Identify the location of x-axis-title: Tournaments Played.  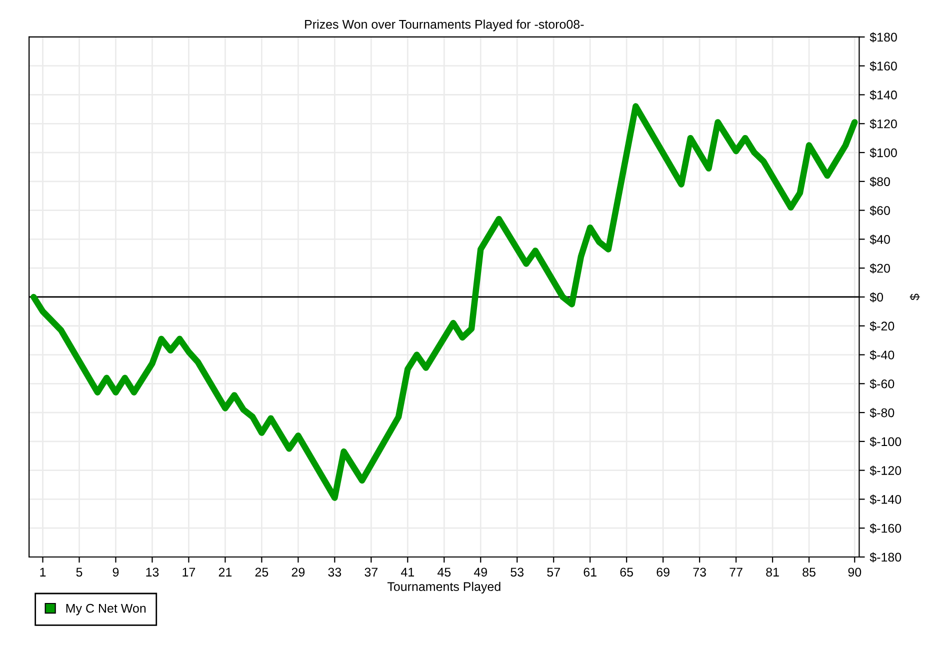
(443, 588).